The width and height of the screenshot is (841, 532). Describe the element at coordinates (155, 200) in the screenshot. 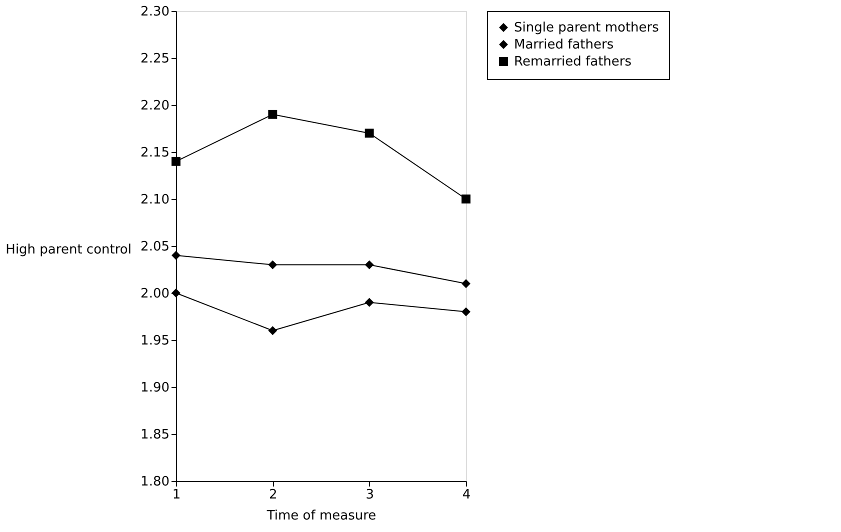

I see `y-tick-label: 2.10` at that location.